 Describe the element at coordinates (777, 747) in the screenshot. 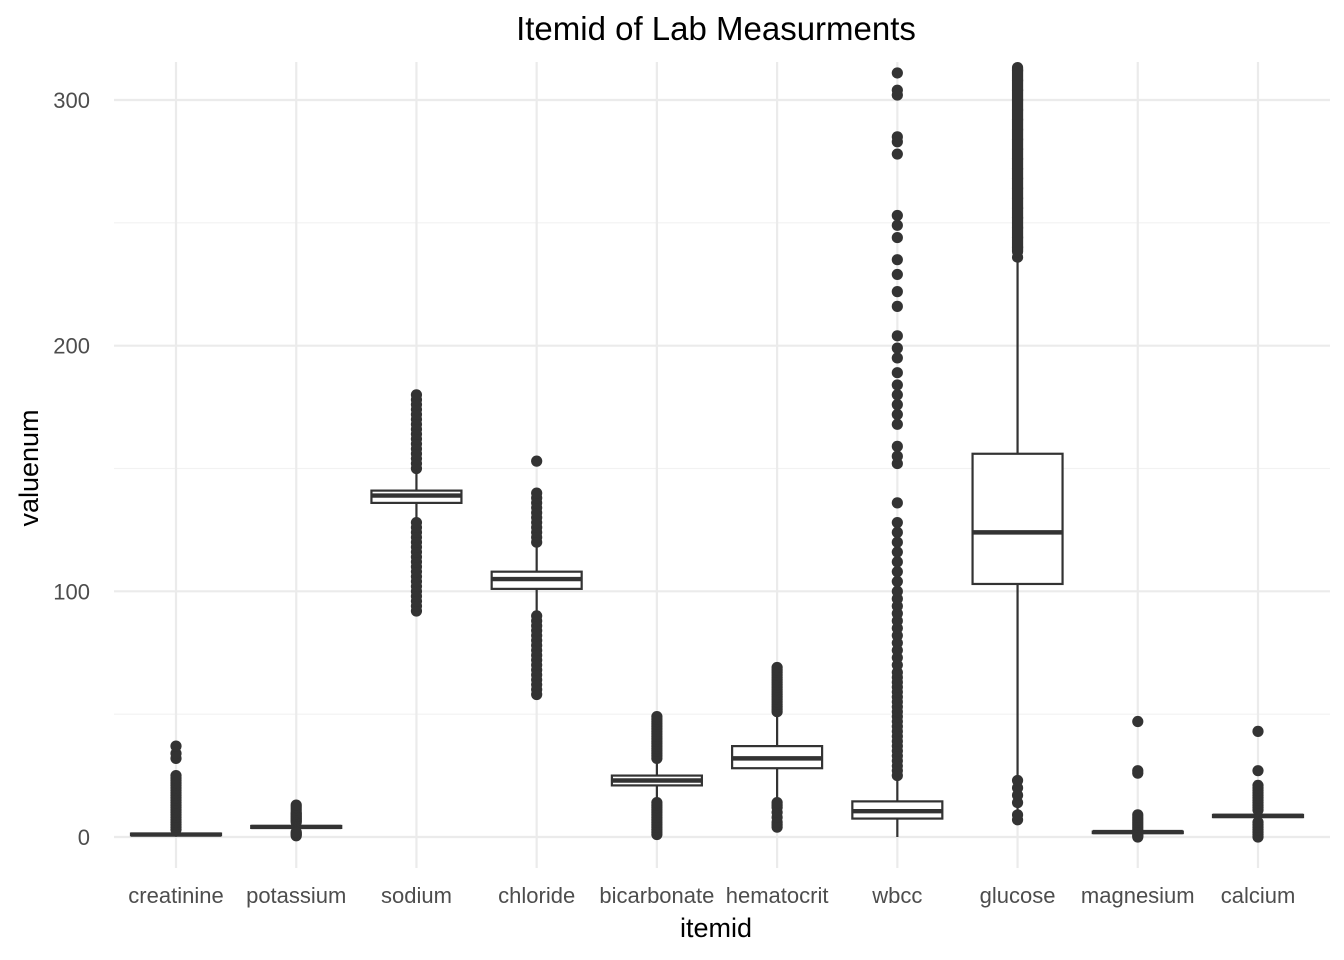

I see `box-hematocrit` at that location.